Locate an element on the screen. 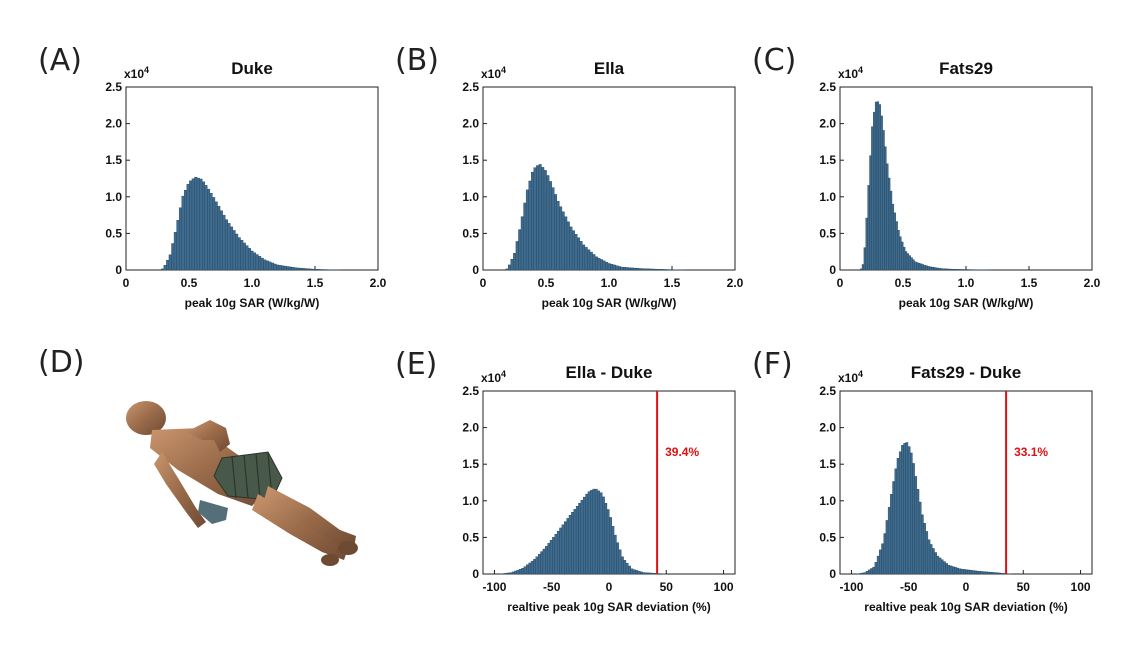  body-foot is located at coordinates (348, 548).